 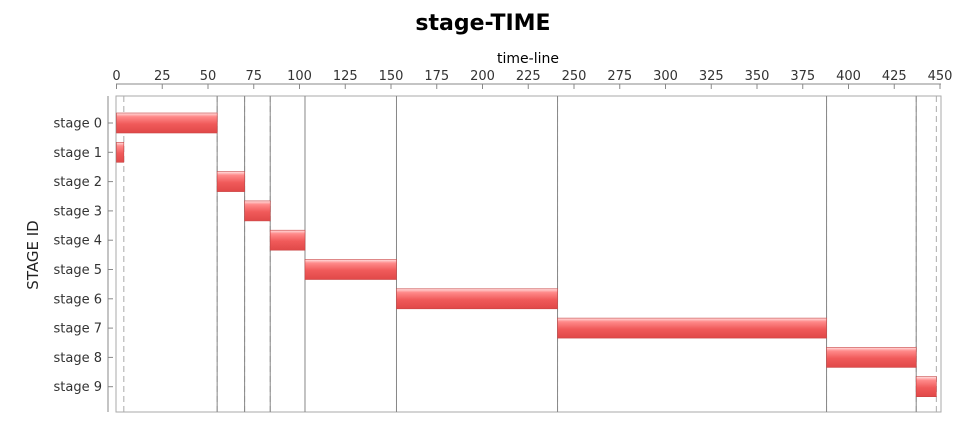 I want to click on y-tick-label: stage 7, so click(x=78, y=329).